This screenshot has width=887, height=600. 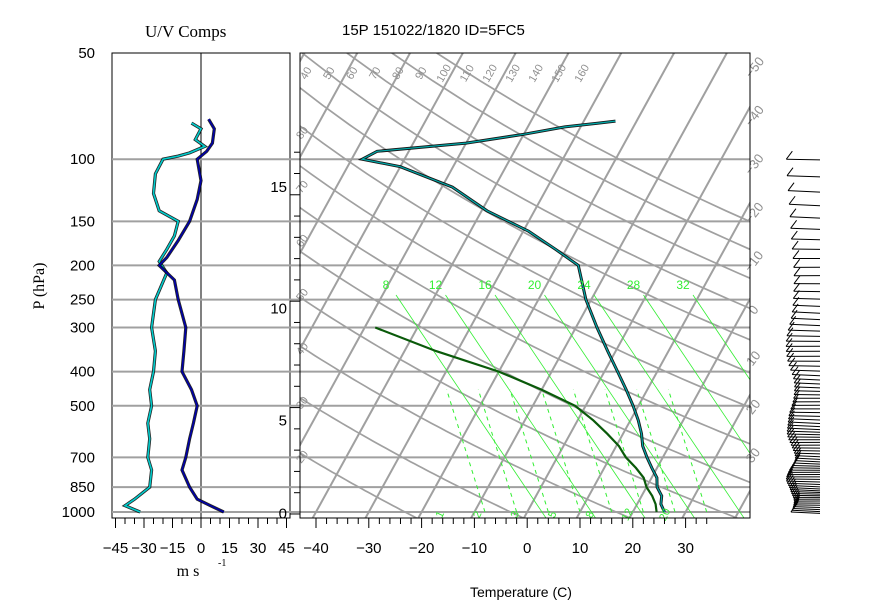 What do you see at coordinates (188, 571) in the screenshot?
I see `uv-x-axis-label: m s` at bounding box center [188, 571].